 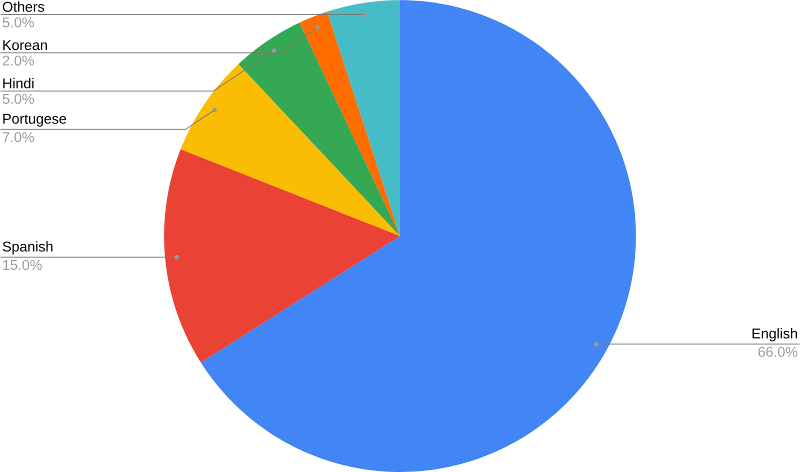 What do you see at coordinates (774, 335) in the screenshot?
I see `slice-label: English` at bounding box center [774, 335].